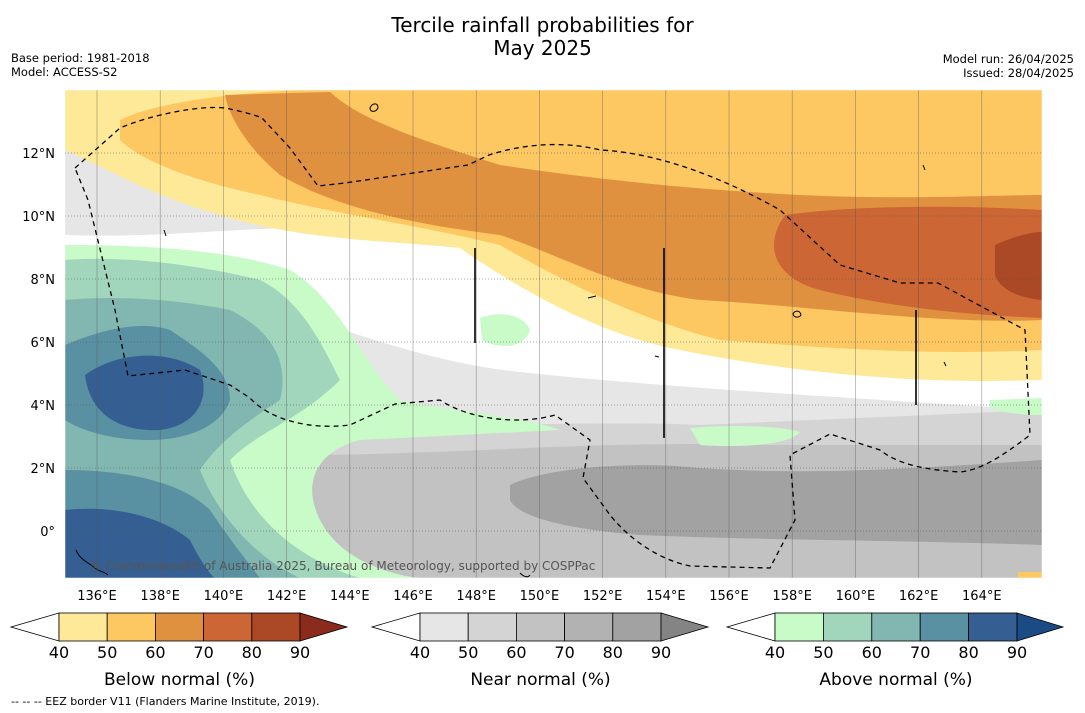  I want to click on issued-date: Issued: 28/04/2025, so click(1018, 73).